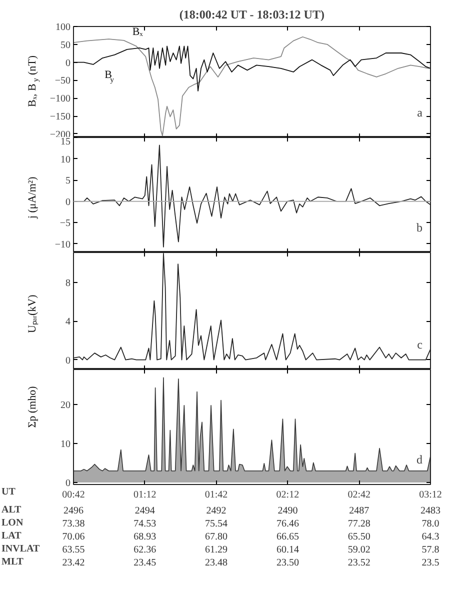 This screenshot has height=596, width=452. Describe the element at coordinates (68, 322) in the screenshot. I see `y-tick-label: 4` at that location.